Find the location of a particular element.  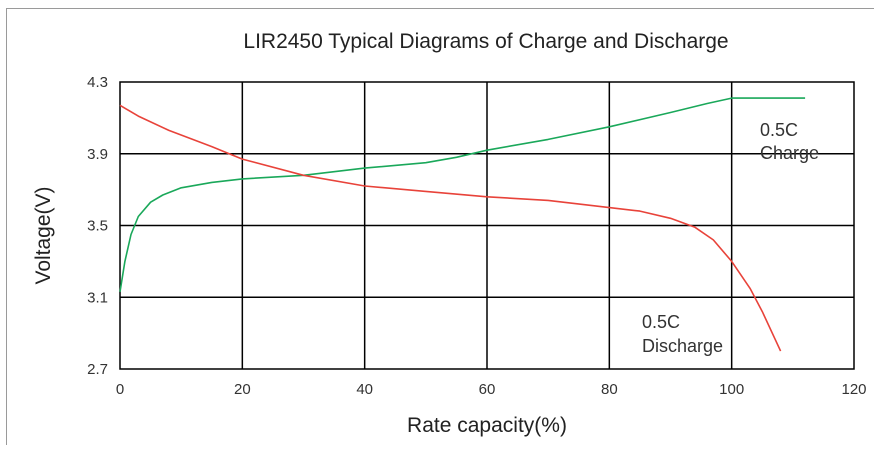

y-axis-label: Voltage(V) is located at coordinates (43, 235).